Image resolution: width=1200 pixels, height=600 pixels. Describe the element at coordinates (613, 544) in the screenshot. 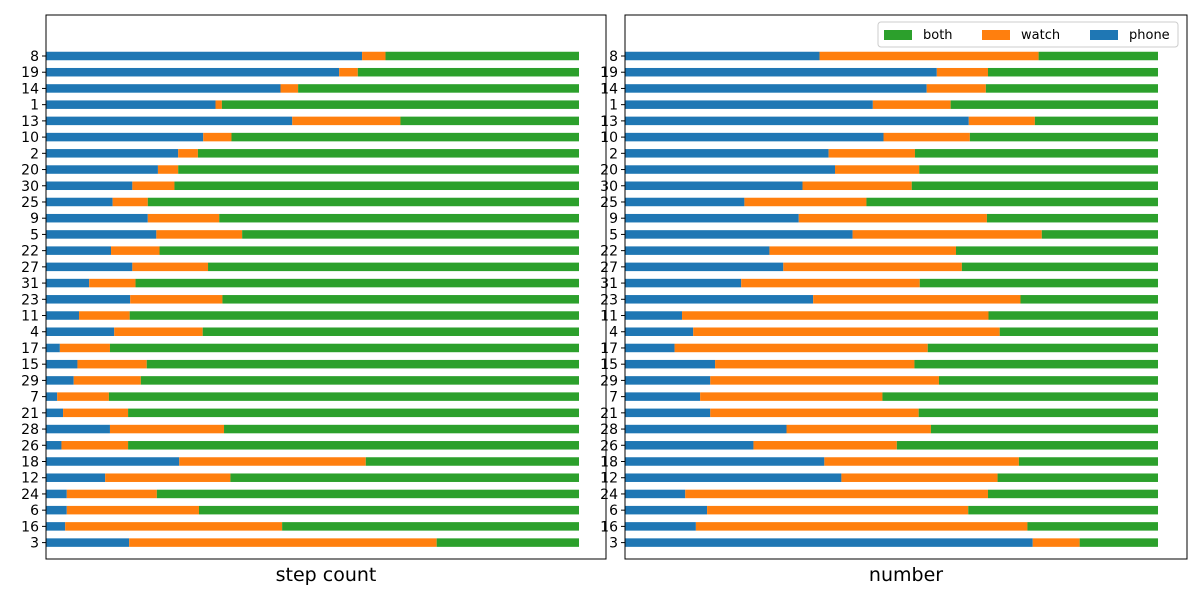

I see `y-tick-label-3: 3` at that location.